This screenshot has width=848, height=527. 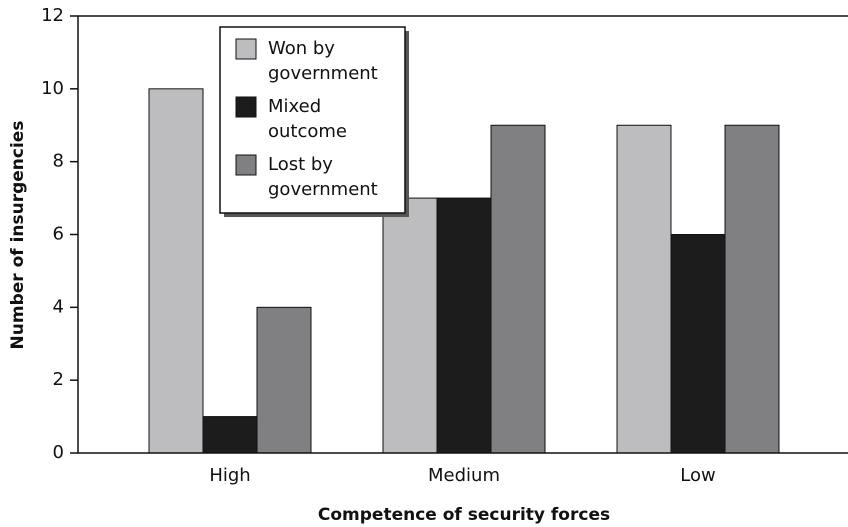 I want to click on x-axis-title: Competence of security forces, so click(x=464, y=515).